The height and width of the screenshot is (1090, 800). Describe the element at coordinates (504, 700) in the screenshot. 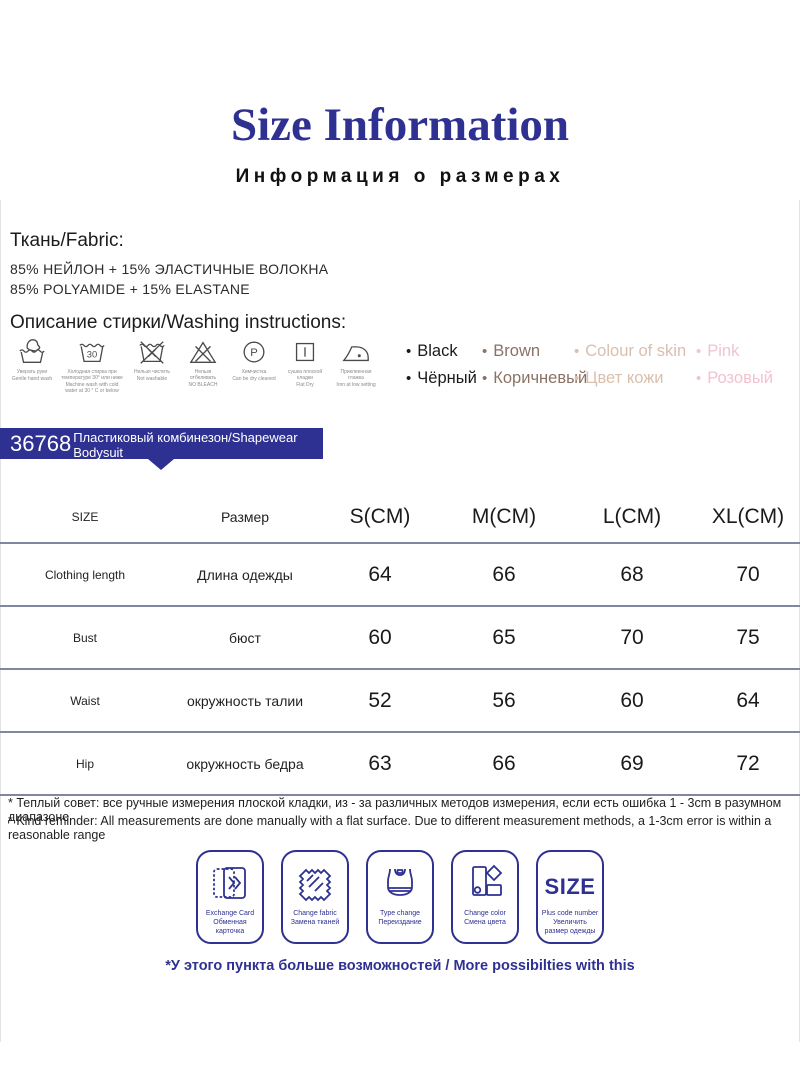

I see `value-m: 56` at that location.